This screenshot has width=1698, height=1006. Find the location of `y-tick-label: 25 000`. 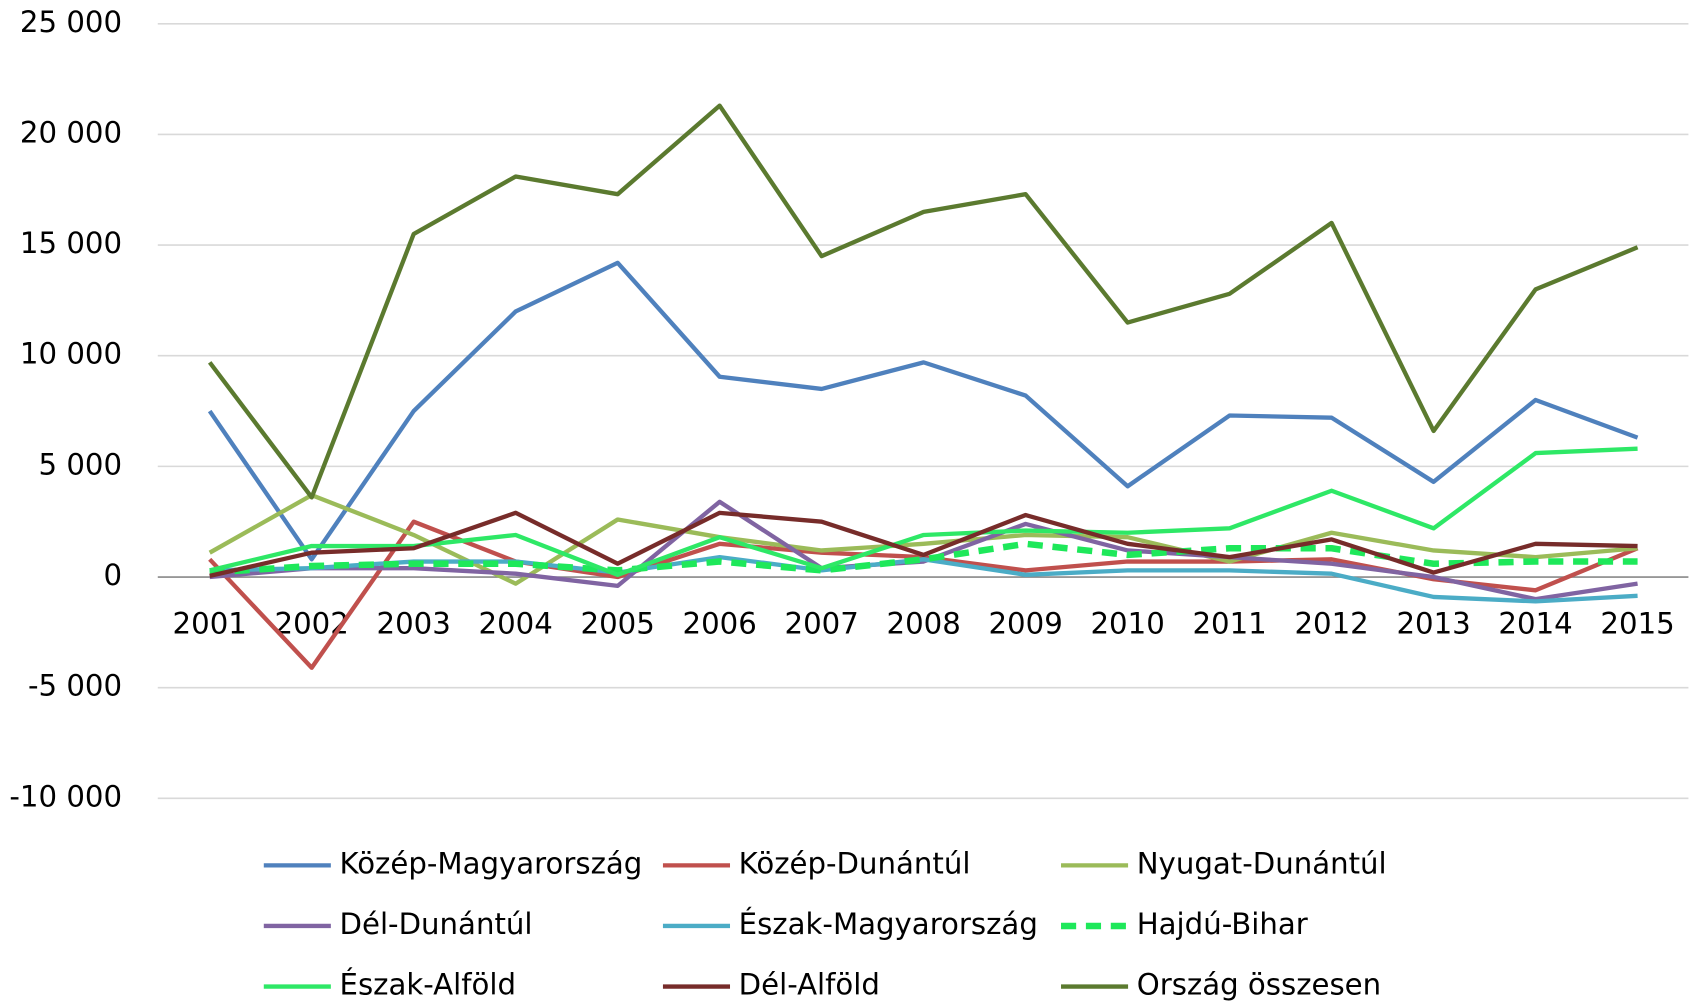

y-tick-label: 25 000 is located at coordinates (71, 22).